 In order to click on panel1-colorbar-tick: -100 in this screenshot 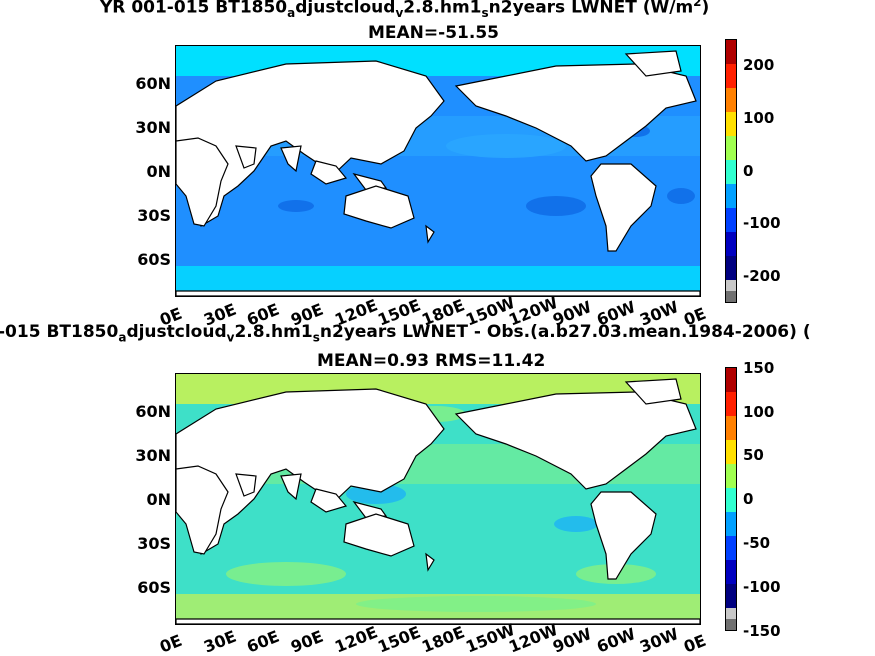, I will do `click(762, 223)`.